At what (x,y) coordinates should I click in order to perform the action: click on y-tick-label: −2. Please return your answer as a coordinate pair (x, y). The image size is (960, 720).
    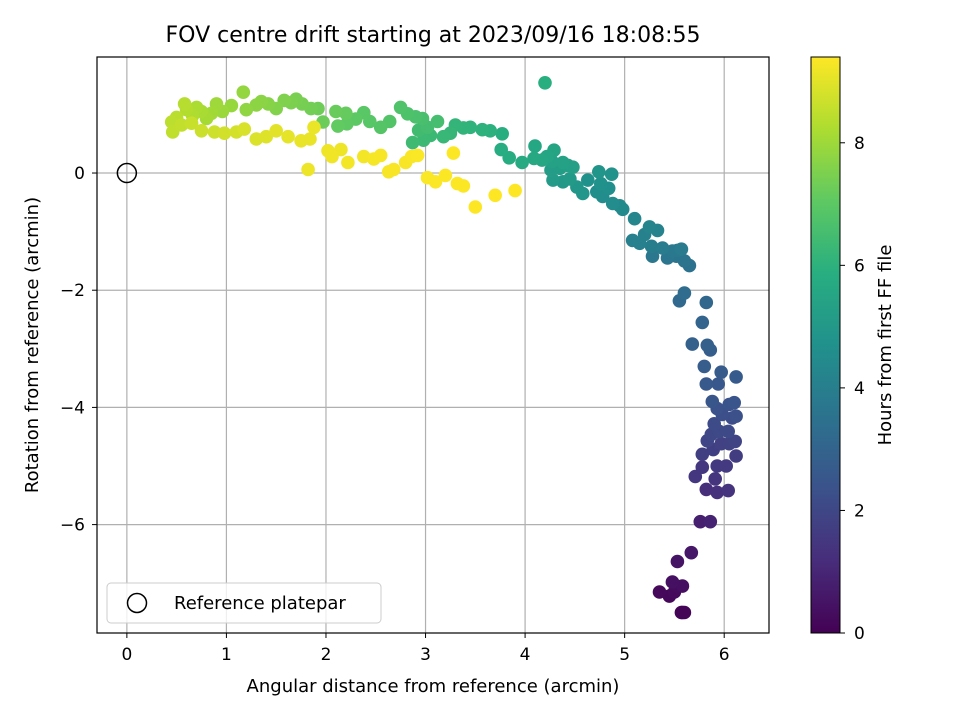
    Looking at the image, I should click on (72, 291).